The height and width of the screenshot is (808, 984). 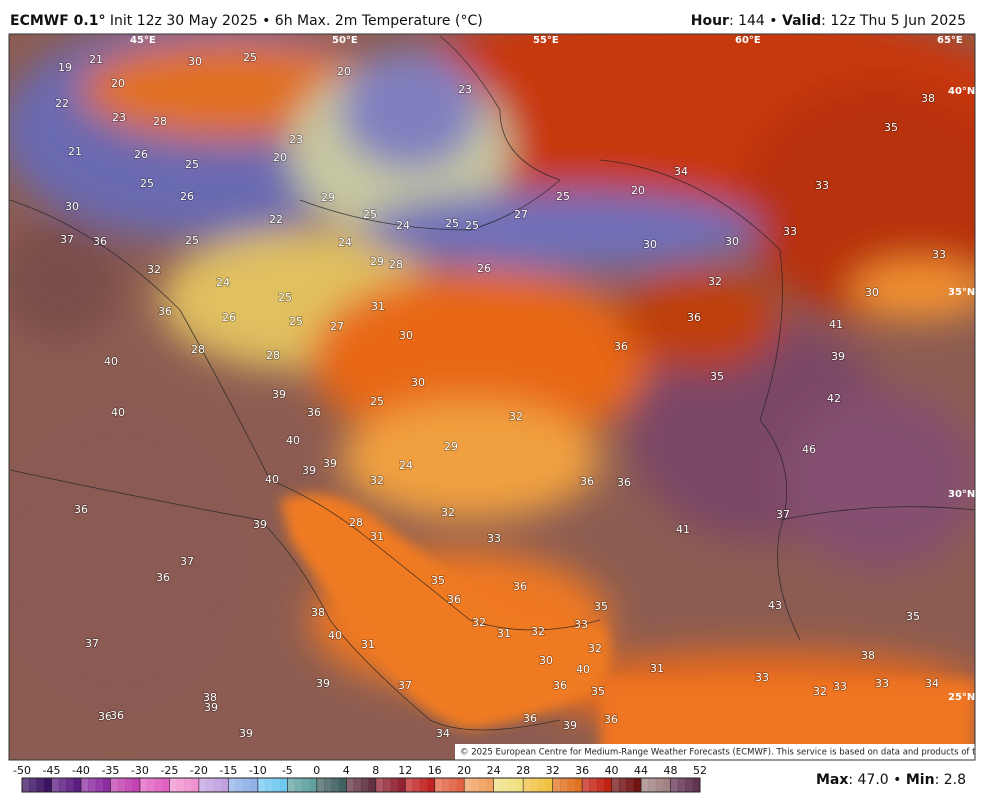 What do you see at coordinates (445, 611) in the screenshot?
I see `persian-gulf` at bounding box center [445, 611].